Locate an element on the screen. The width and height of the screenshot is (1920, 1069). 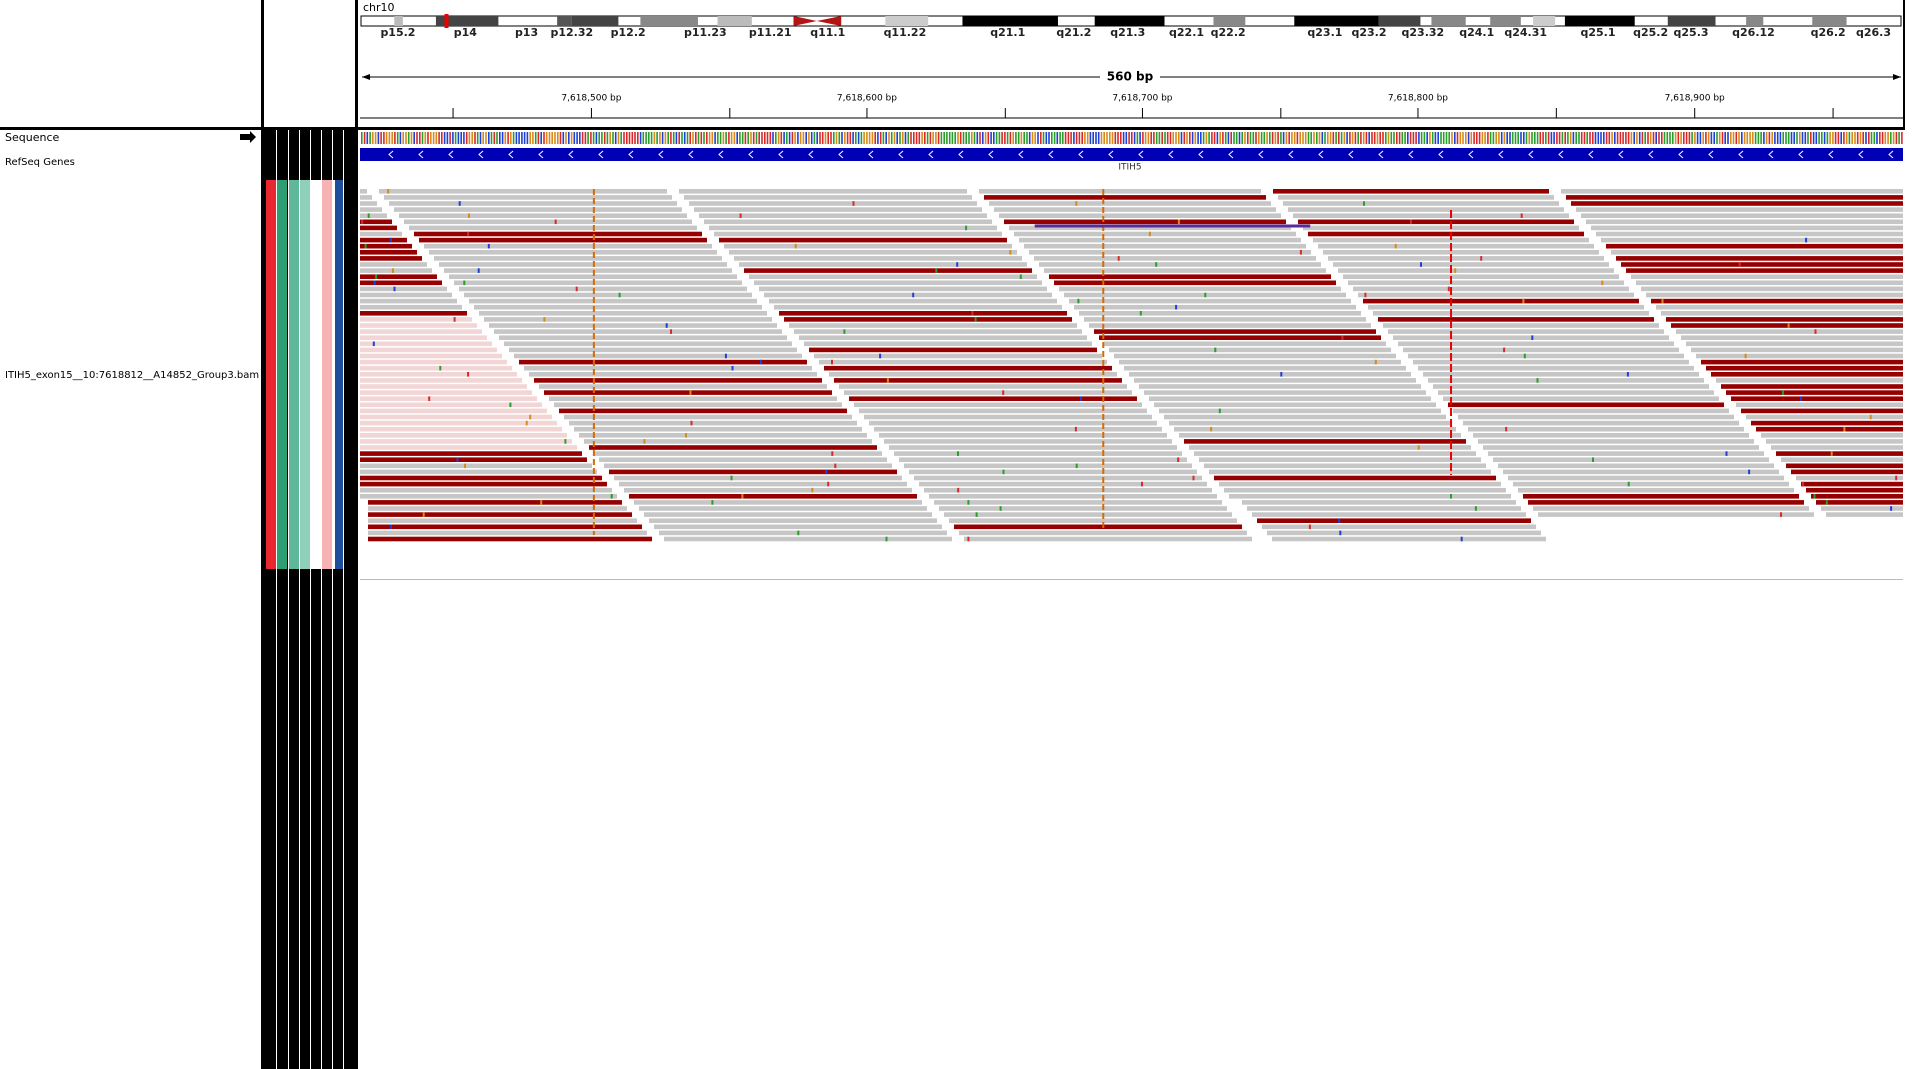
current-region is located at coordinates (446, 21).